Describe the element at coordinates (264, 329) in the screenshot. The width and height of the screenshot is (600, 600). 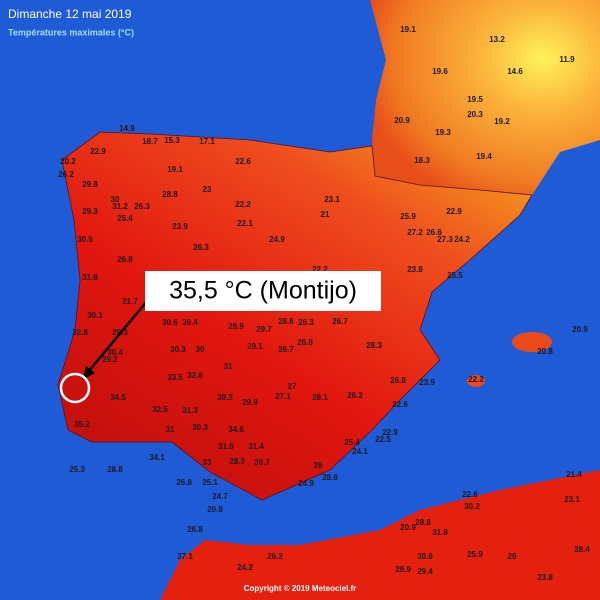
I see `station-value: 29.7` at that location.